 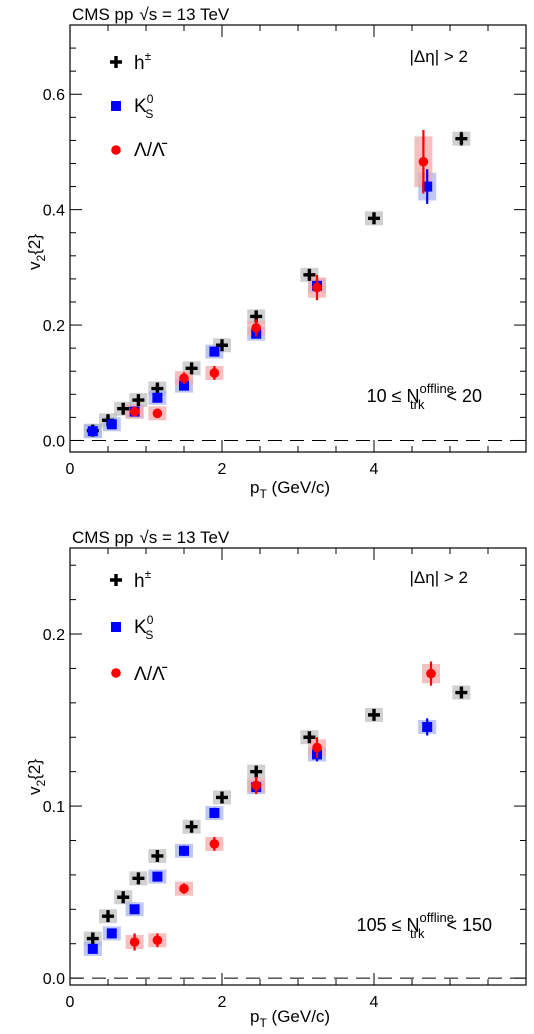 I want to click on y-tick-label: 0.1, so click(x=54, y=807).